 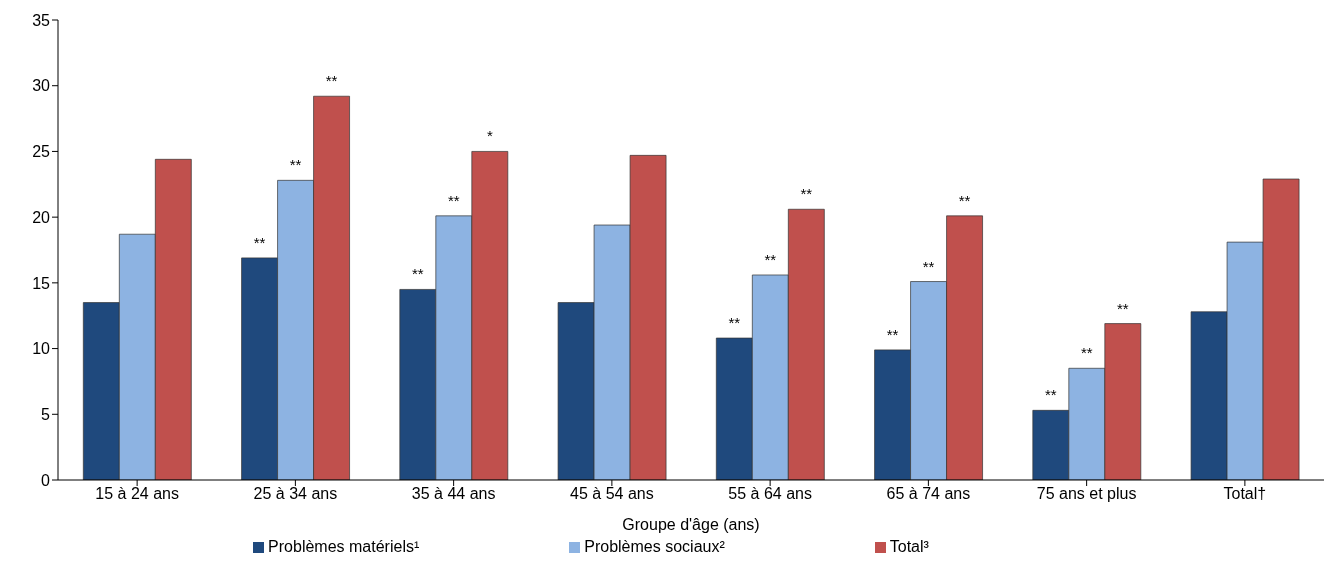 What do you see at coordinates (41, 217) in the screenshot?
I see `y-tick-label: 20` at bounding box center [41, 217].